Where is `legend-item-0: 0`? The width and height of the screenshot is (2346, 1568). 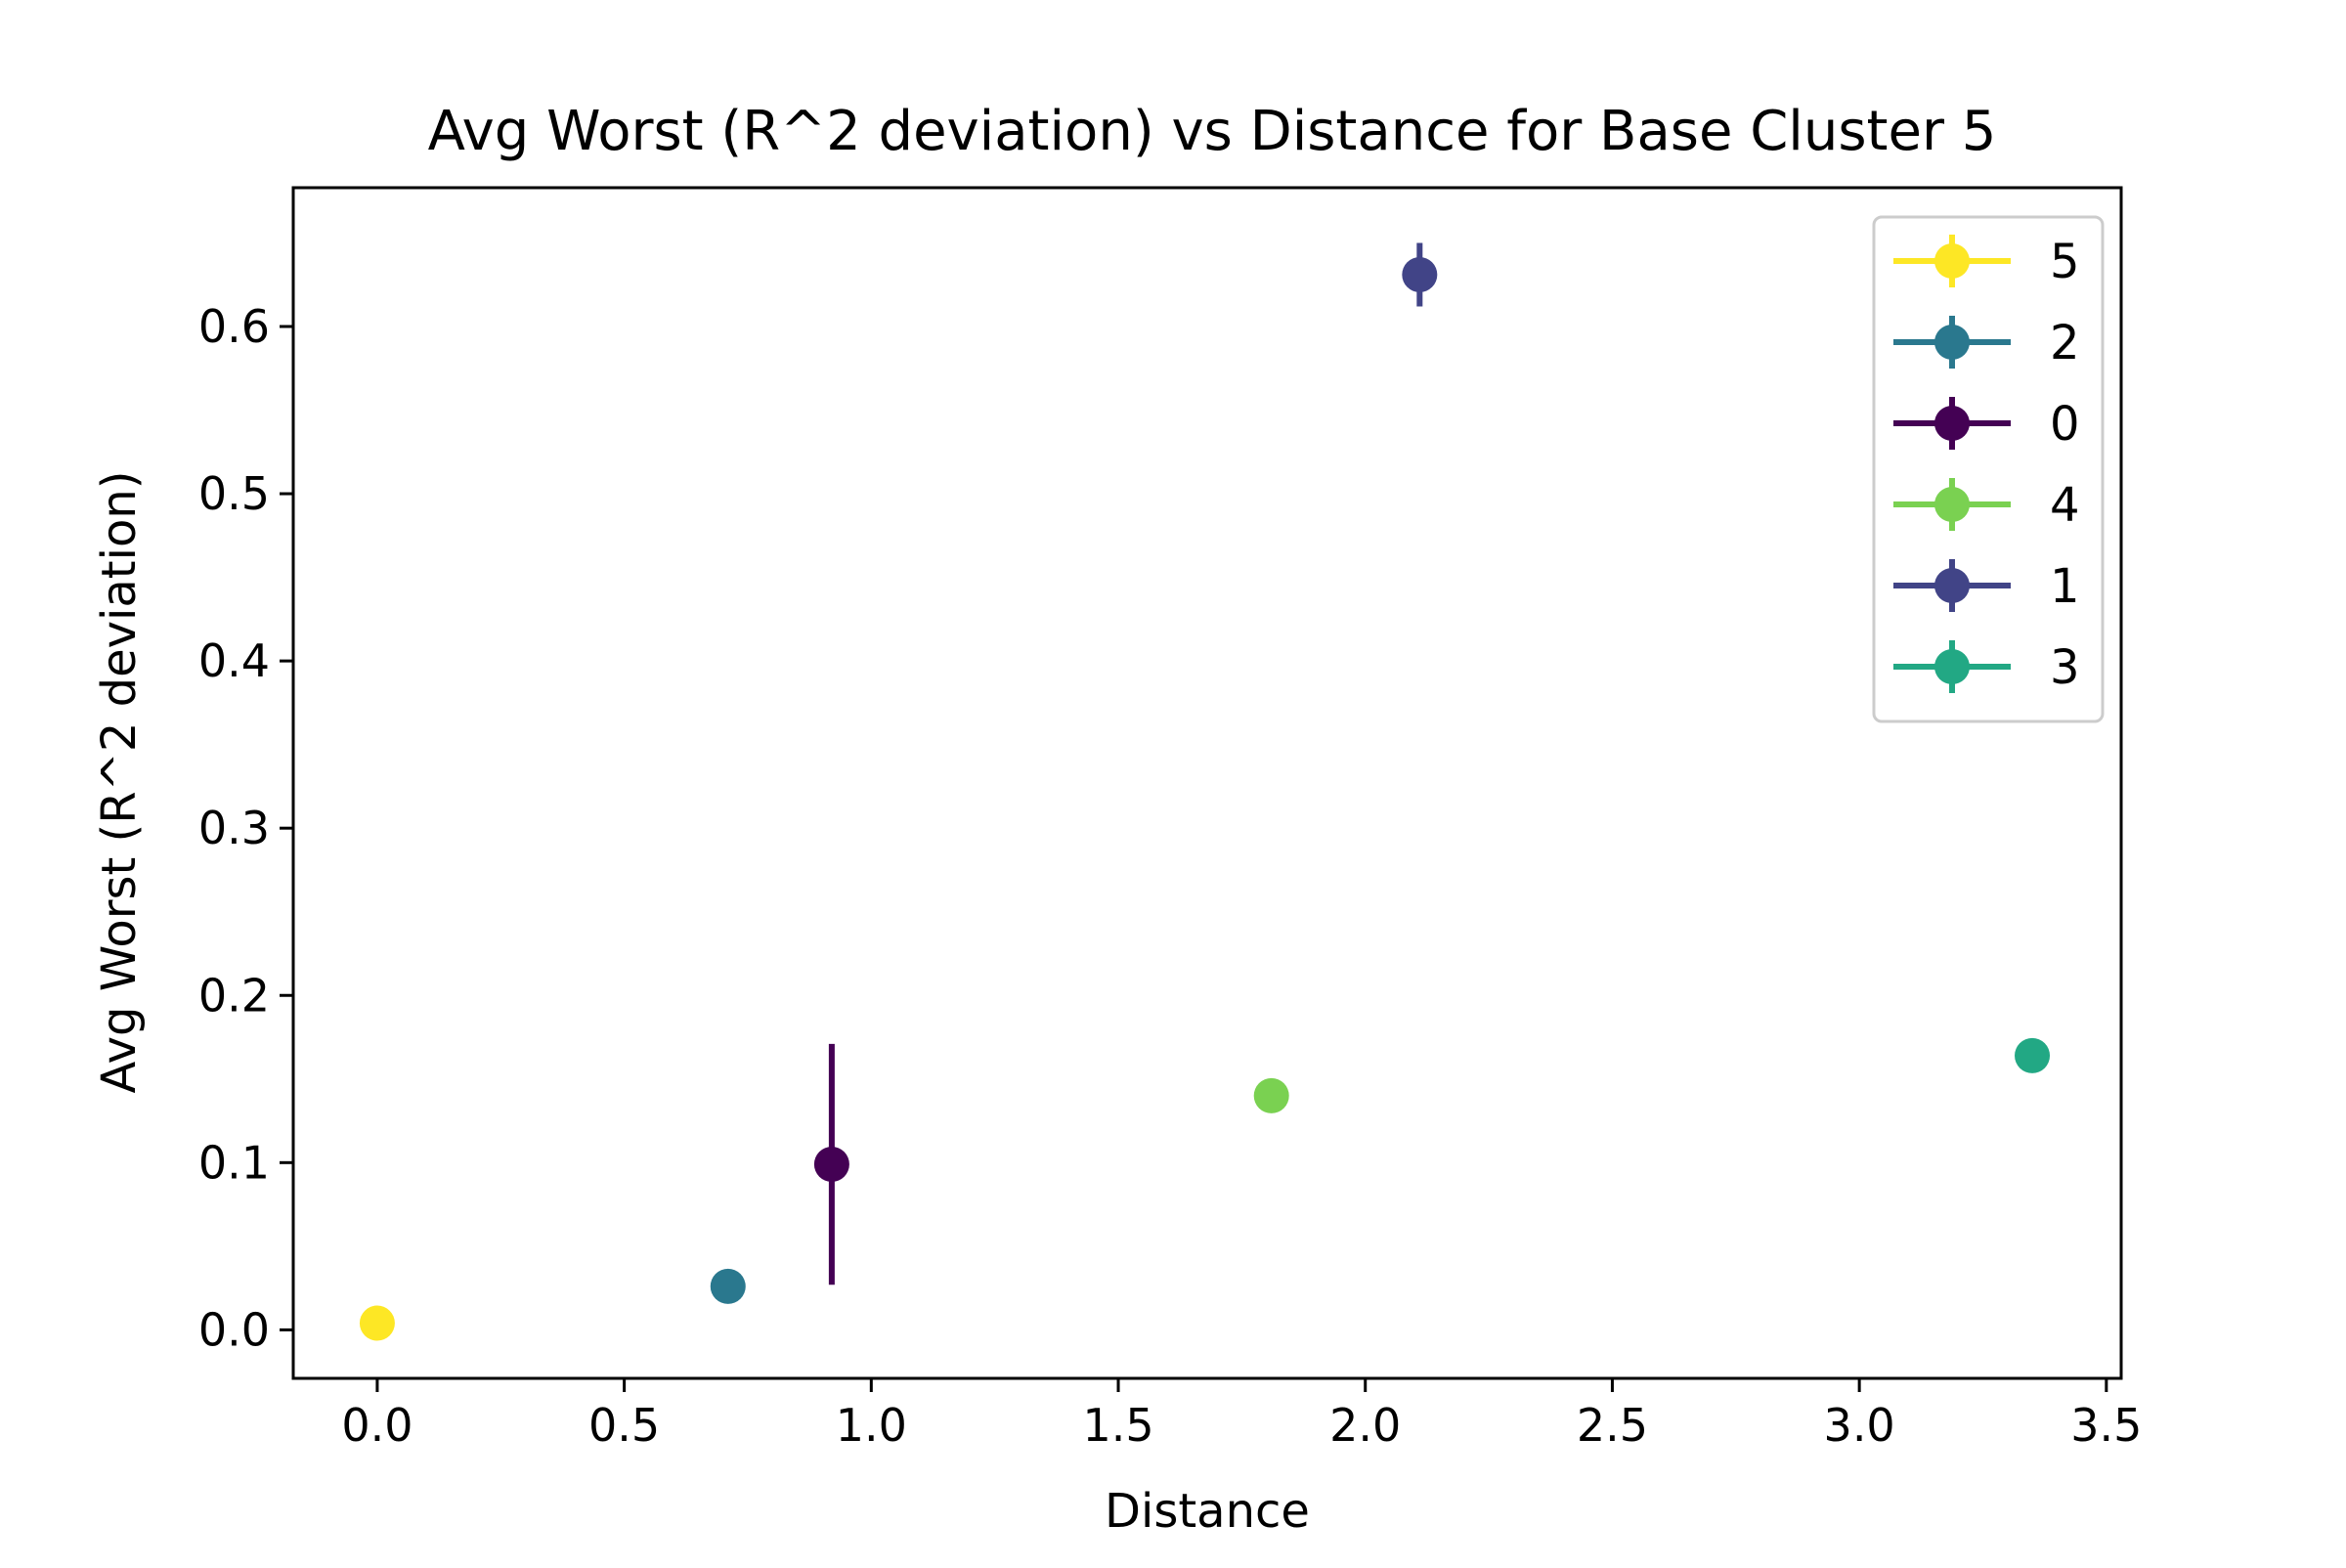 legend-item-0: 0 is located at coordinates (1987, 425).